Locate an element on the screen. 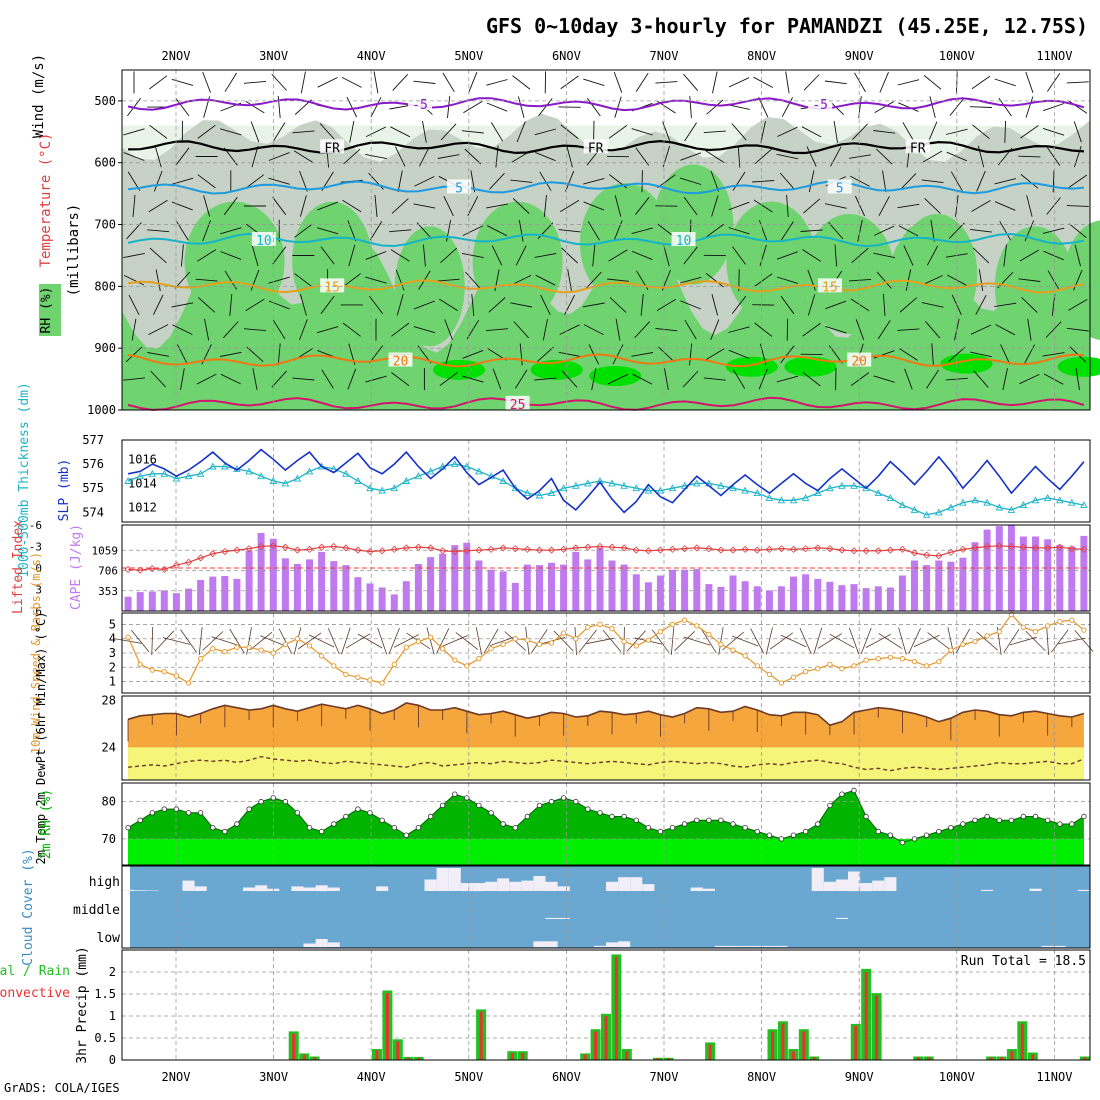 This screenshot has width=1100, height=1100. pressure-tick-label: 900 is located at coordinates (105, 348).